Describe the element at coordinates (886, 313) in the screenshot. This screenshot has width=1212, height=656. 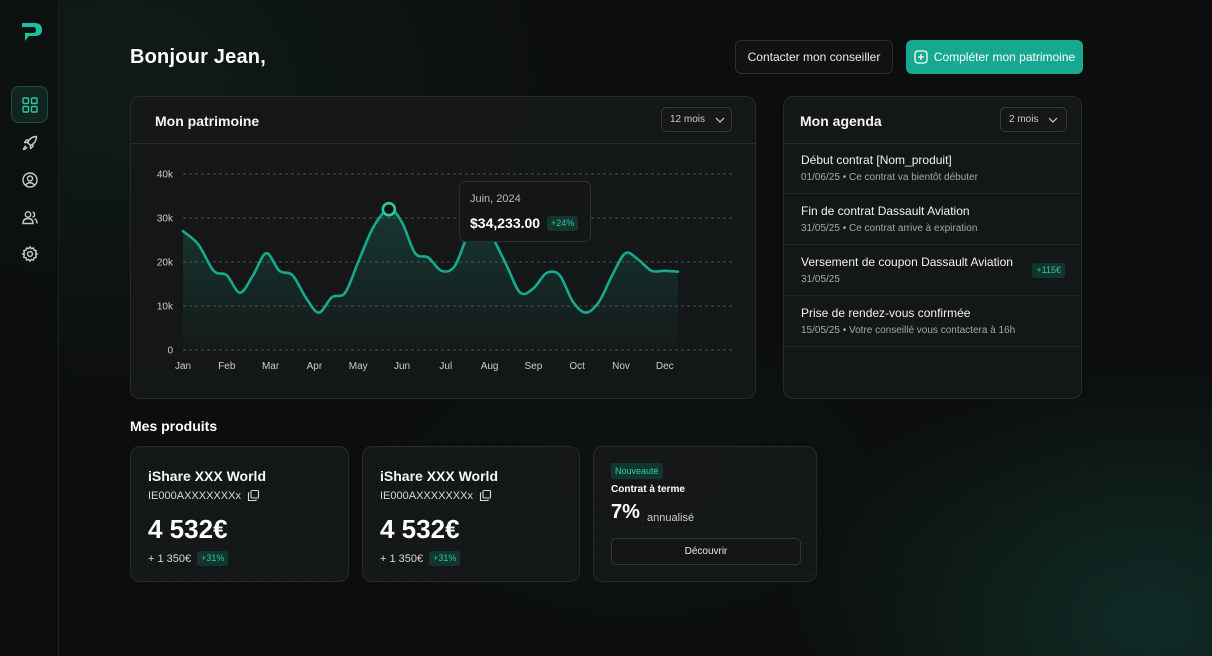
I see `agenda-item-title: Prise de rendez-vous confirmée` at that location.